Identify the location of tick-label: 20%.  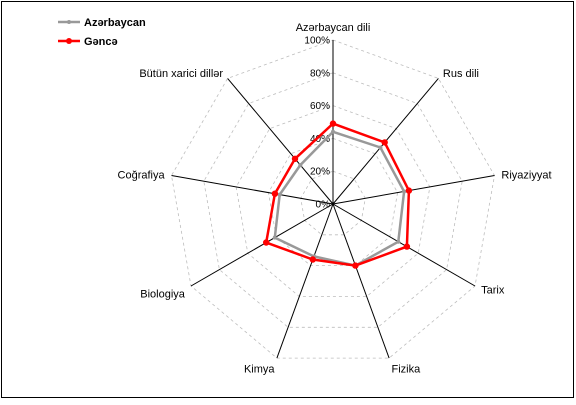
(320, 172).